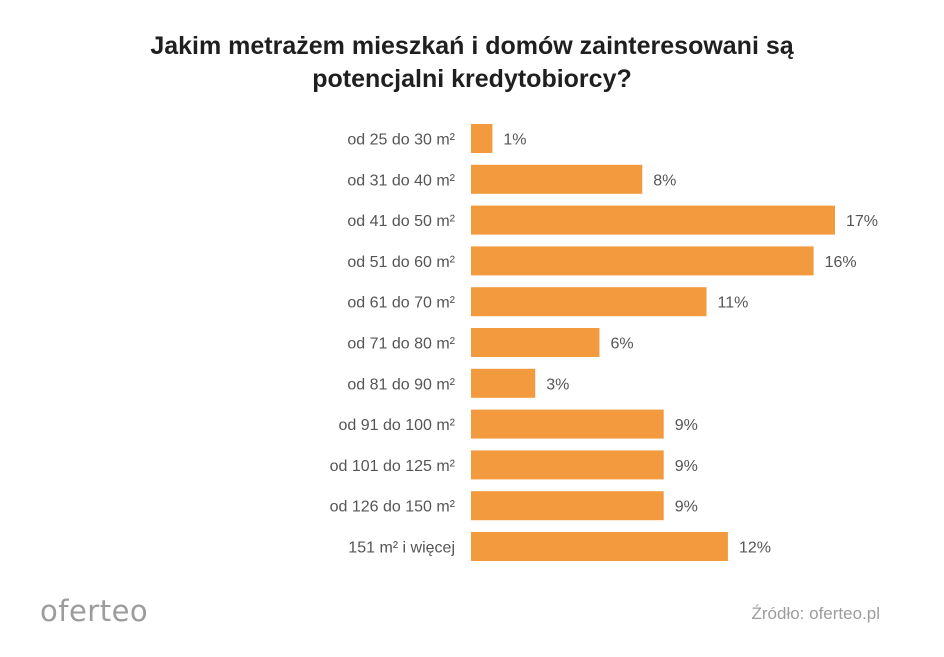  What do you see at coordinates (514, 140) in the screenshot?
I see `value-label: 1%` at bounding box center [514, 140].